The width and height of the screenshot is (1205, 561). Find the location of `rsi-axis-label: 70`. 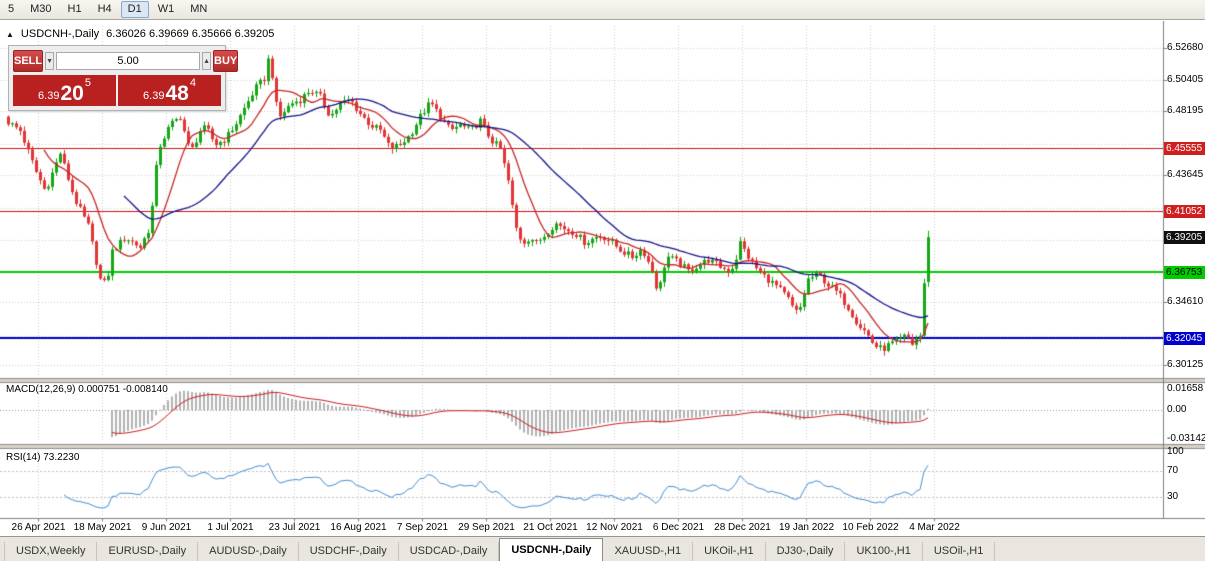

rsi-axis-label: 70 is located at coordinates (1173, 470).